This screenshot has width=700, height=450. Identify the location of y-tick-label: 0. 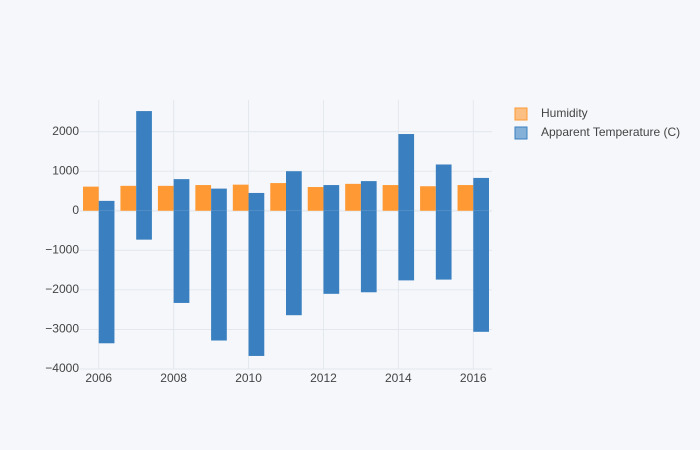
(75, 210).